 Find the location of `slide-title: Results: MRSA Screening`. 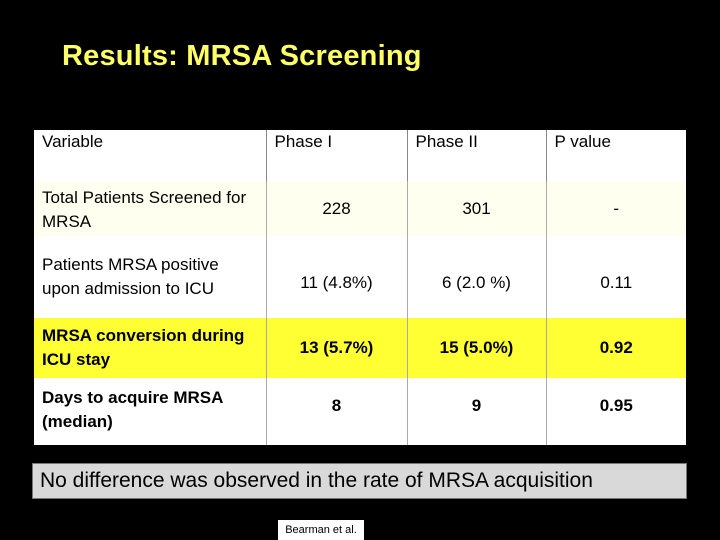

slide-title: Results: MRSA Screening is located at coordinates (242, 56).